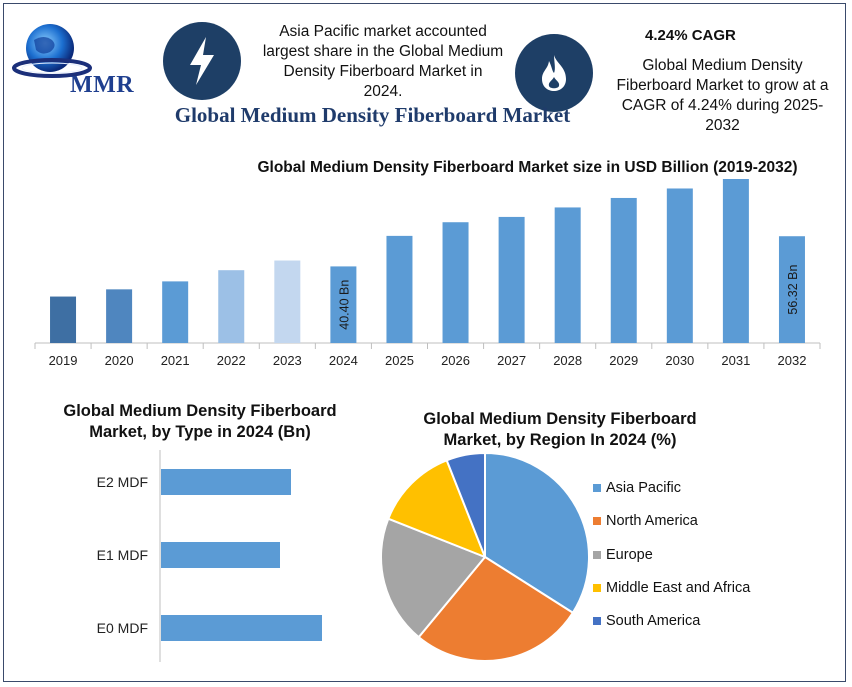 Image resolution: width=852 pixels, height=687 pixels. Describe the element at coordinates (231, 306) in the screenshot. I see `bar-2022` at that location.